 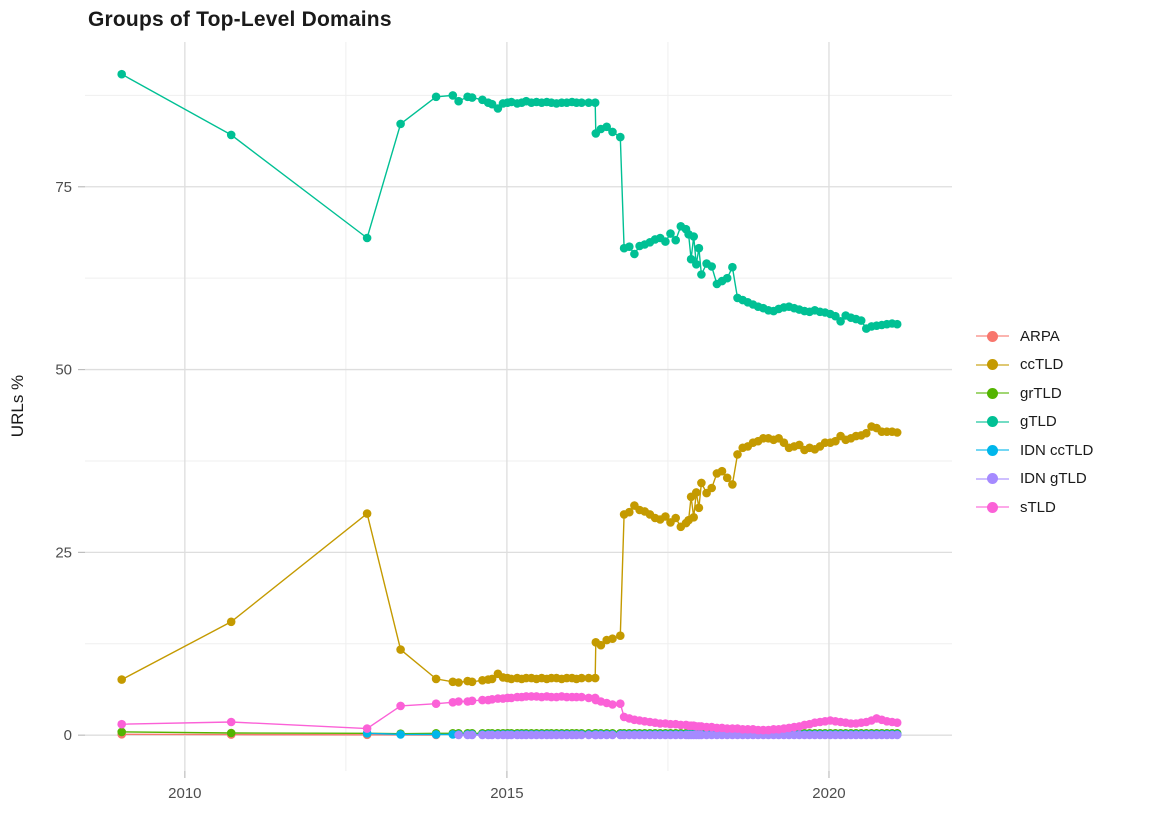 What do you see at coordinates (992, 479) in the screenshot?
I see `idn-gtld-series-swatch-icon` at bounding box center [992, 479].